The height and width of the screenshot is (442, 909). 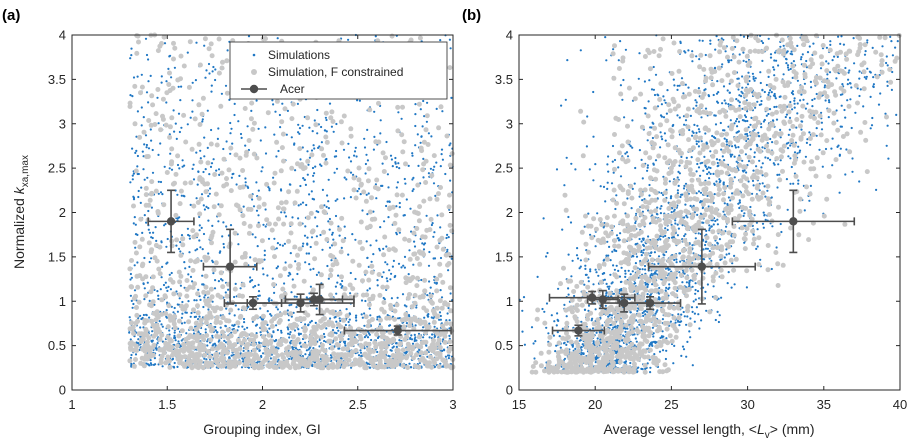 What do you see at coordinates (319, 299) in the screenshot?
I see `acer-point` at bounding box center [319, 299].